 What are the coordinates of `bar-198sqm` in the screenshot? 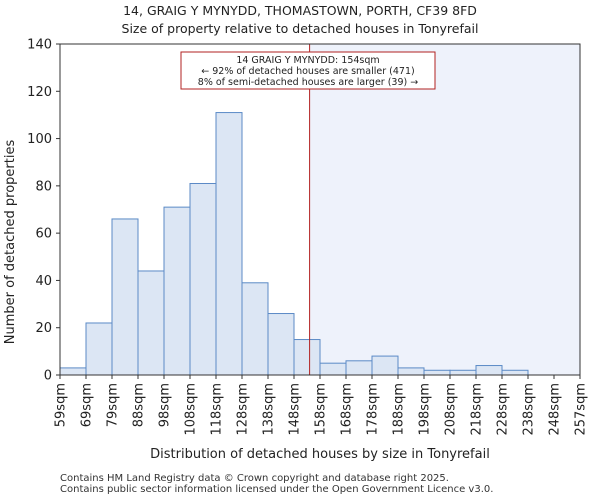 It's located at (437, 372).